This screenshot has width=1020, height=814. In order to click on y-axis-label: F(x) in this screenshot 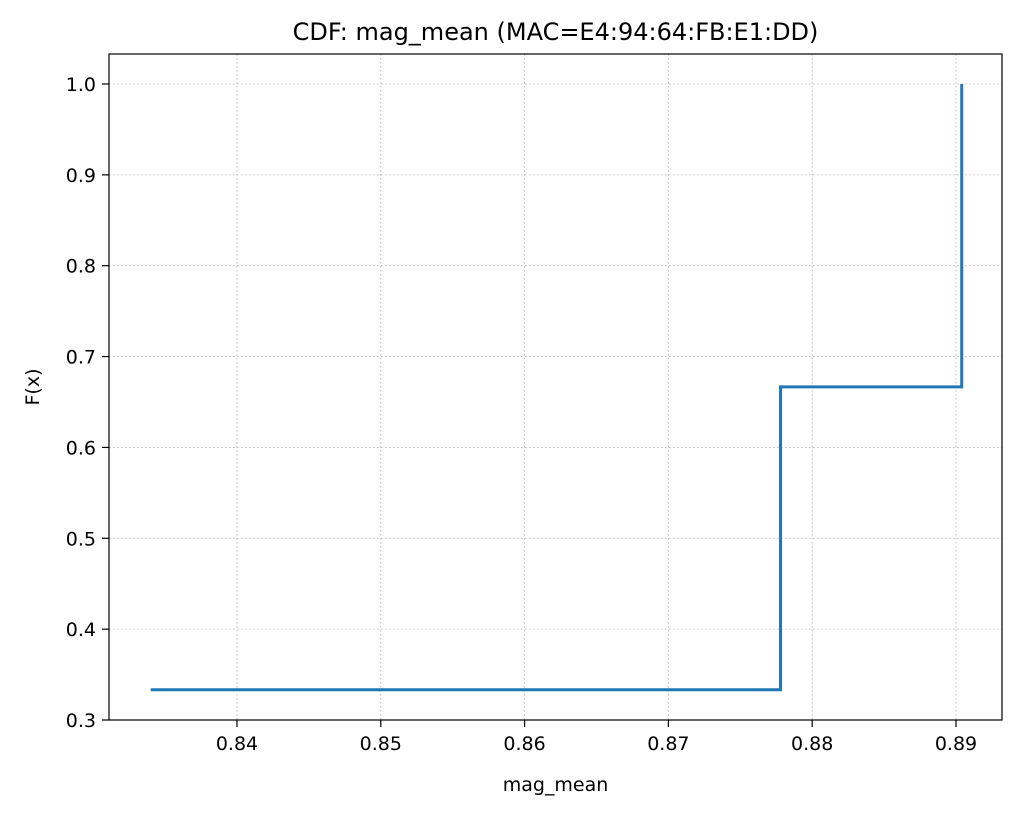, I will do `click(33, 387)`.